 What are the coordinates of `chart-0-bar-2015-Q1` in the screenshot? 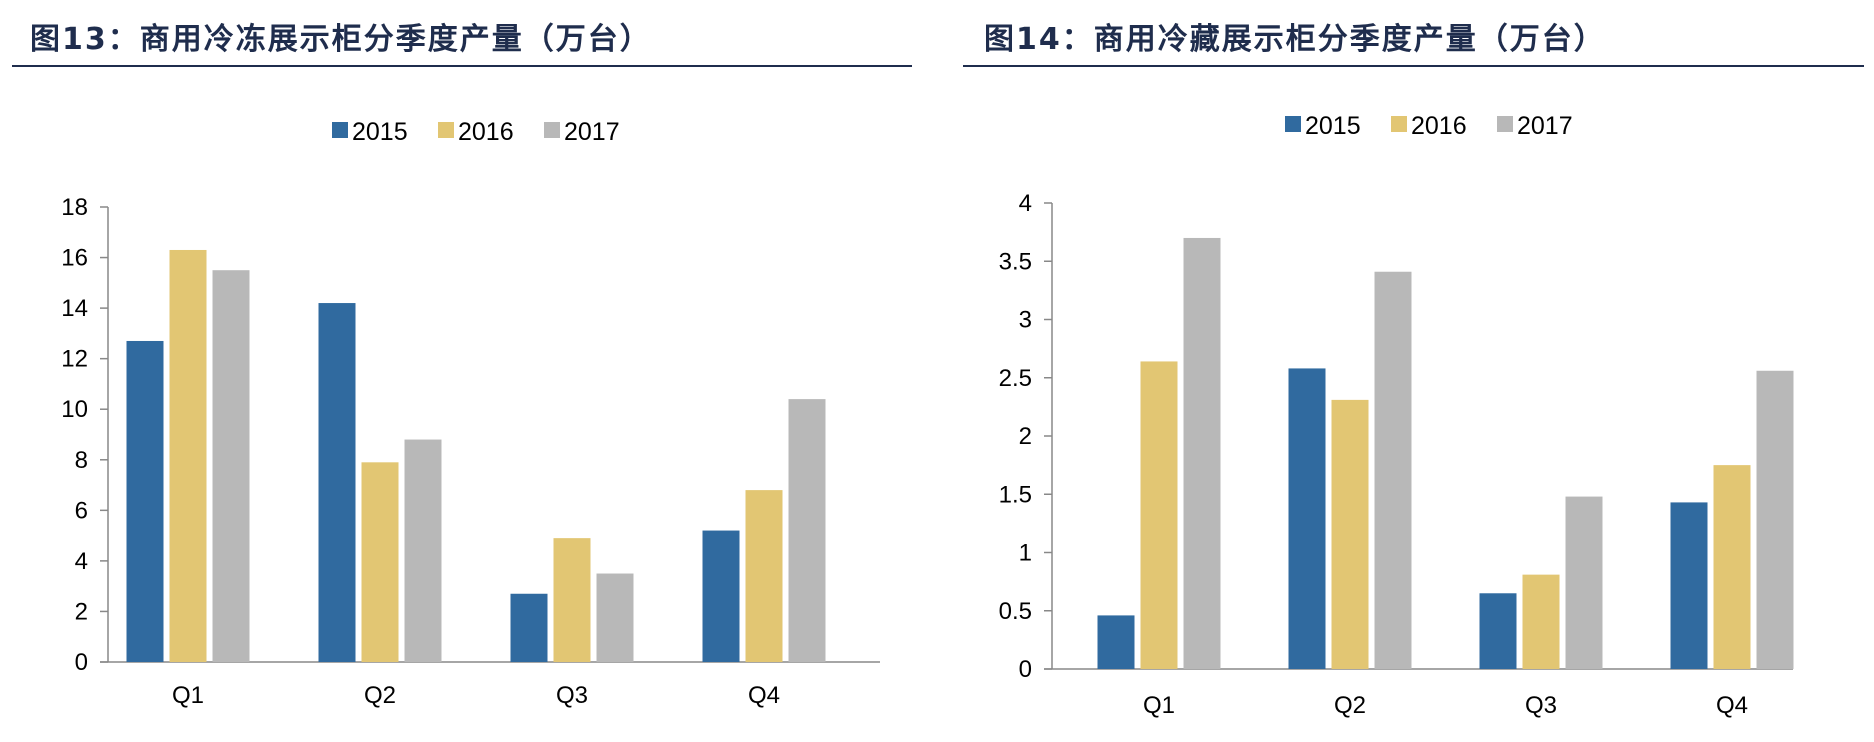 It's located at (145, 501).